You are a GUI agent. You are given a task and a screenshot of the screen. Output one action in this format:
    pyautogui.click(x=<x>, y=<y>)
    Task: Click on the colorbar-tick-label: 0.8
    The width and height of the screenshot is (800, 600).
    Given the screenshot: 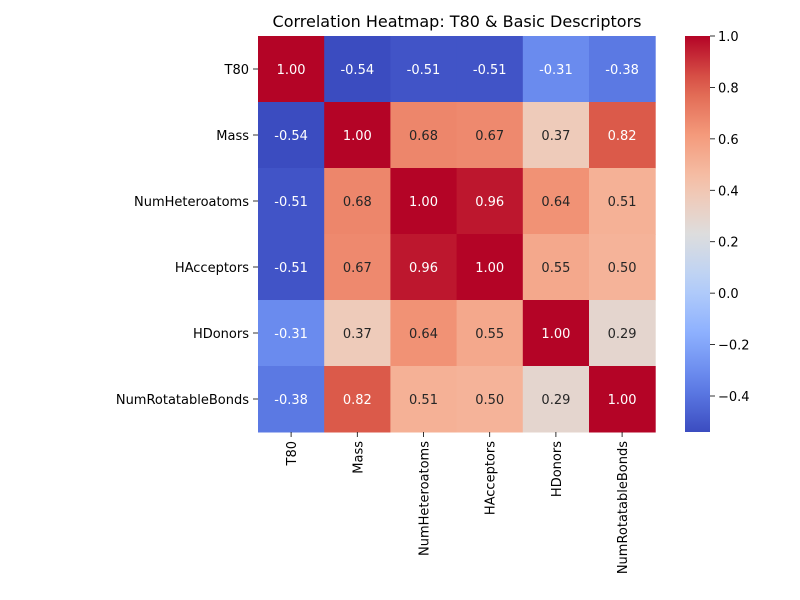 What is the action you would take?
    pyautogui.click(x=728, y=88)
    